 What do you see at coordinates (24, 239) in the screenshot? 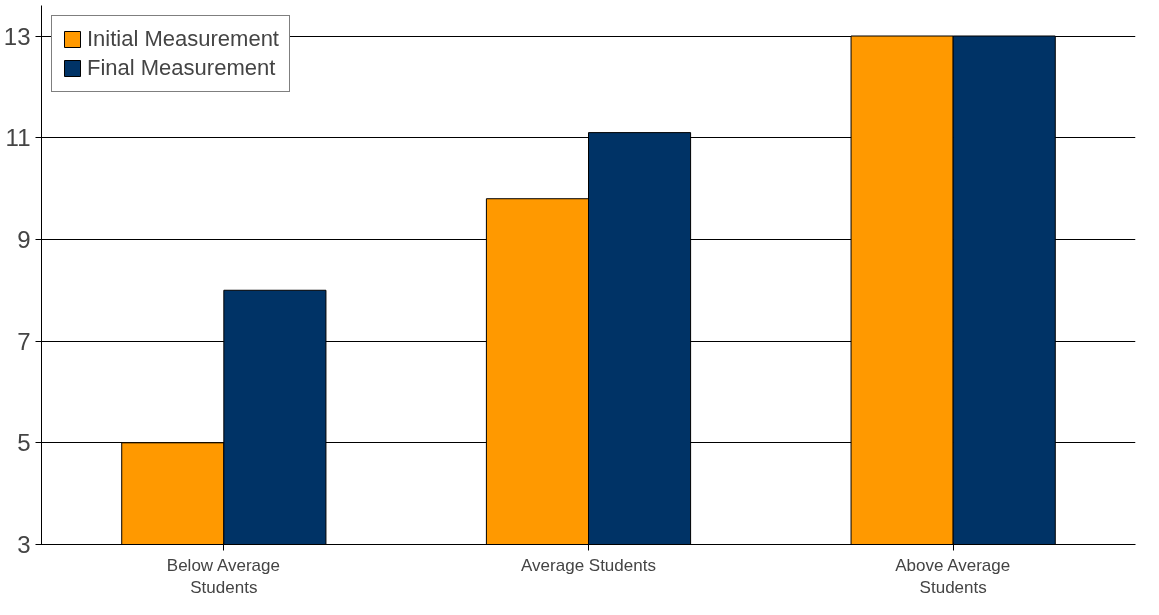
I see `y-tick-label: 9` at bounding box center [24, 239].